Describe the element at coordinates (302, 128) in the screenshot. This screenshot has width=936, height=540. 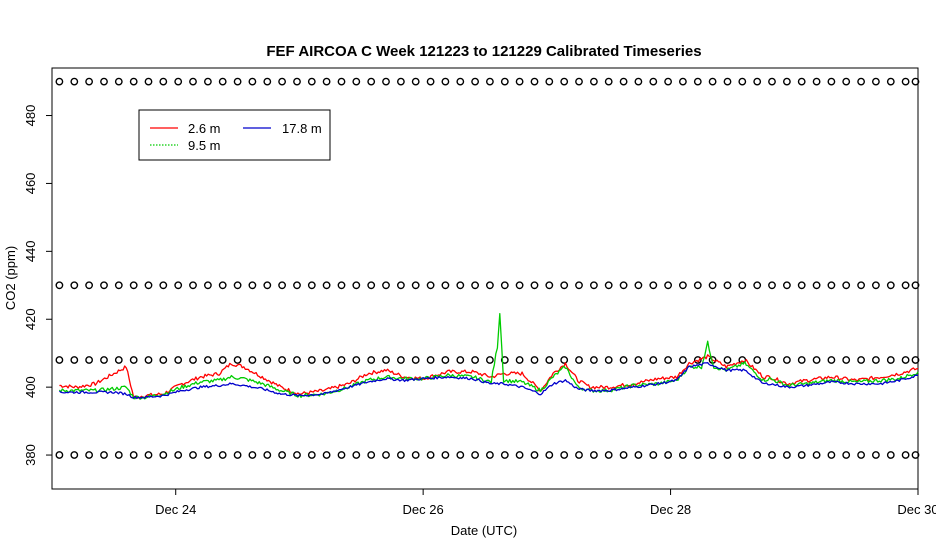
I see `legend-label-17-8m: 17.8 m` at that location.